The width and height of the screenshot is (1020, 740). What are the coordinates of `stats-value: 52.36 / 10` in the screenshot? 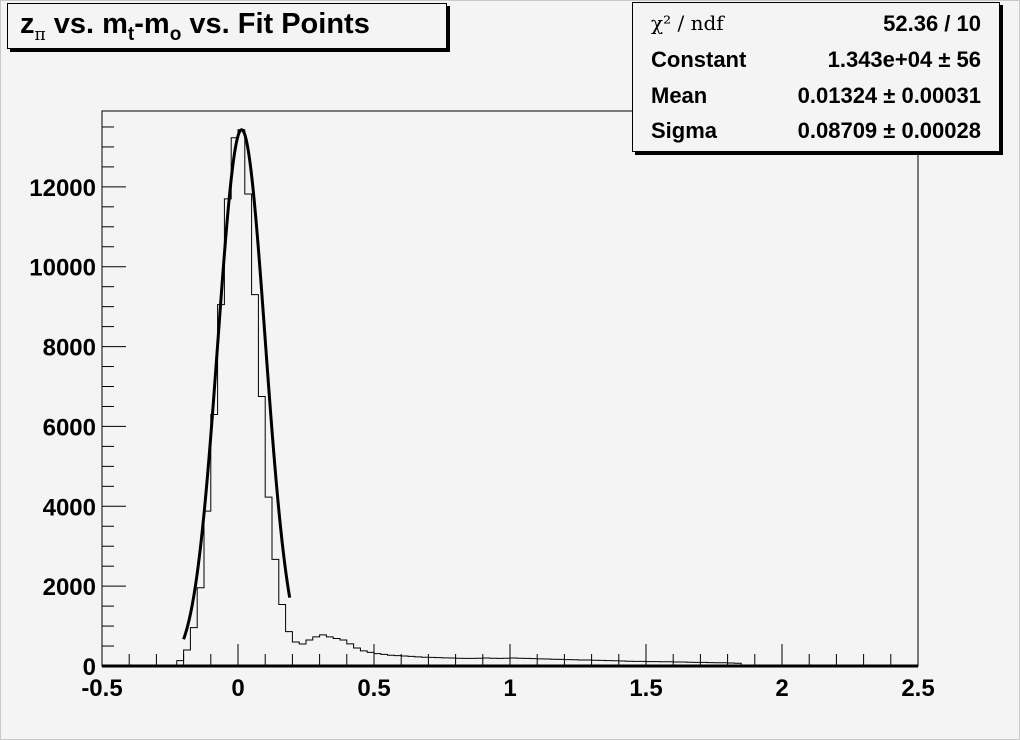 It's located at (932, 23).